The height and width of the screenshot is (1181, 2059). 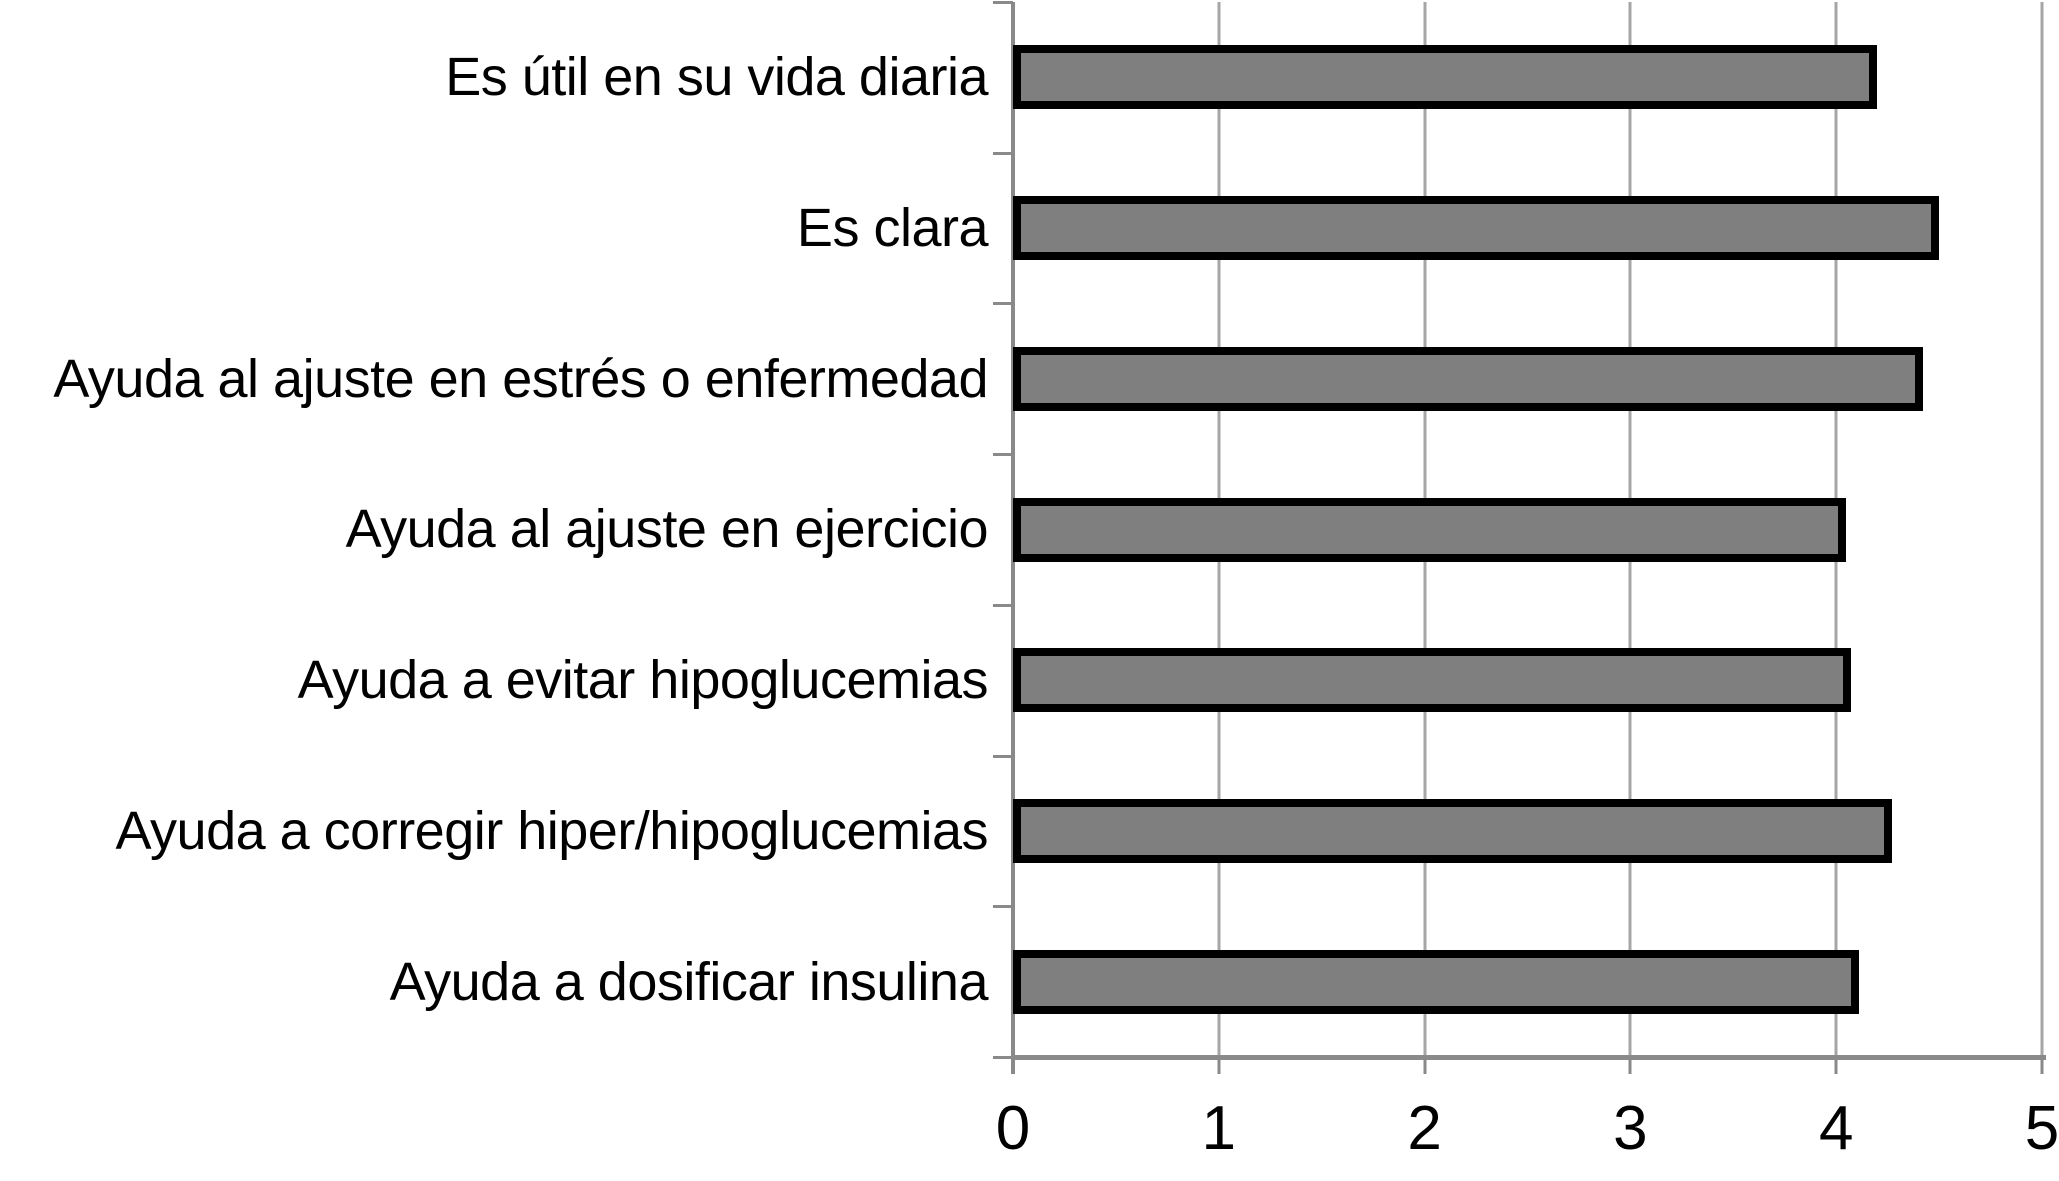 I want to click on category-label: Ayuda a evitar hipoglucemias, so click(x=643, y=680).